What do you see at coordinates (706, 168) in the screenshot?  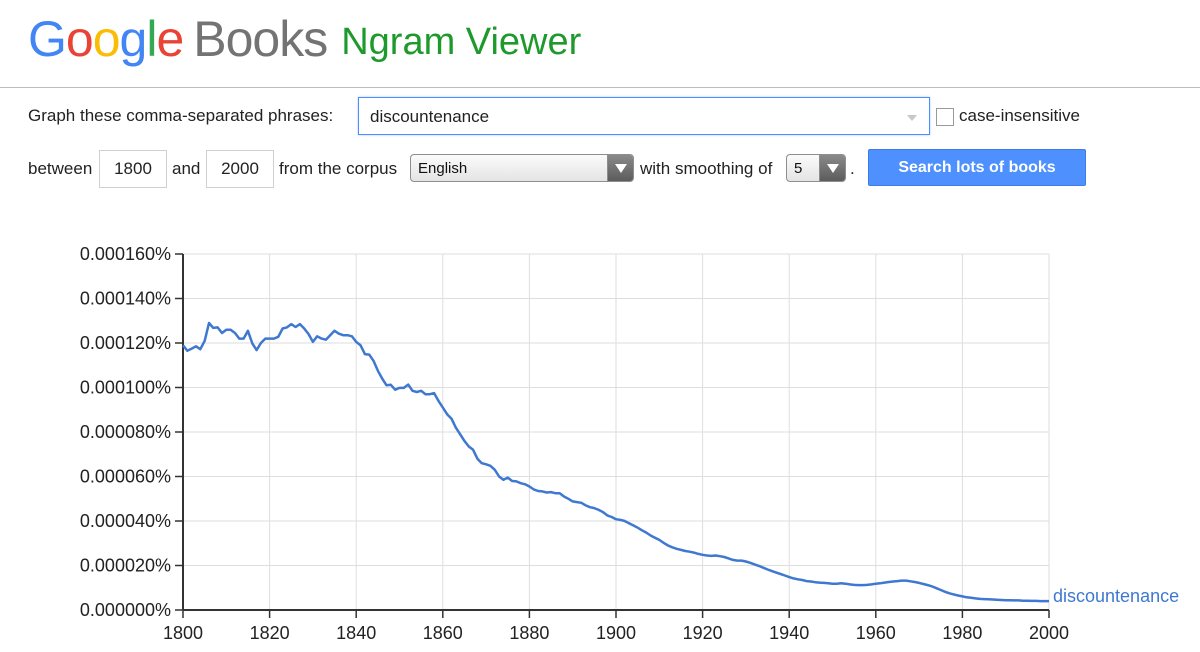 I see `smoothing-label: with smoothing of` at bounding box center [706, 168].